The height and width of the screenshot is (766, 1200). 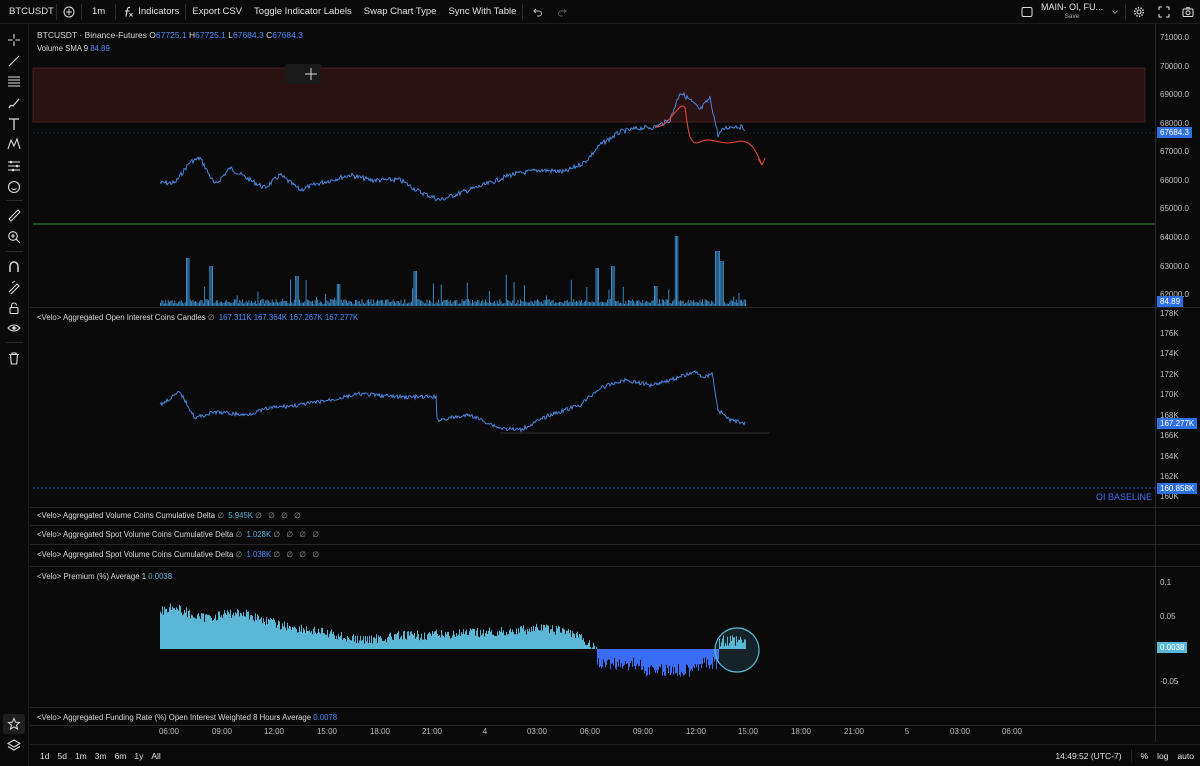 What do you see at coordinates (150, 12) in the screenshot?
I see `indicators-button: Indicators` at bounding box center [150, 12].